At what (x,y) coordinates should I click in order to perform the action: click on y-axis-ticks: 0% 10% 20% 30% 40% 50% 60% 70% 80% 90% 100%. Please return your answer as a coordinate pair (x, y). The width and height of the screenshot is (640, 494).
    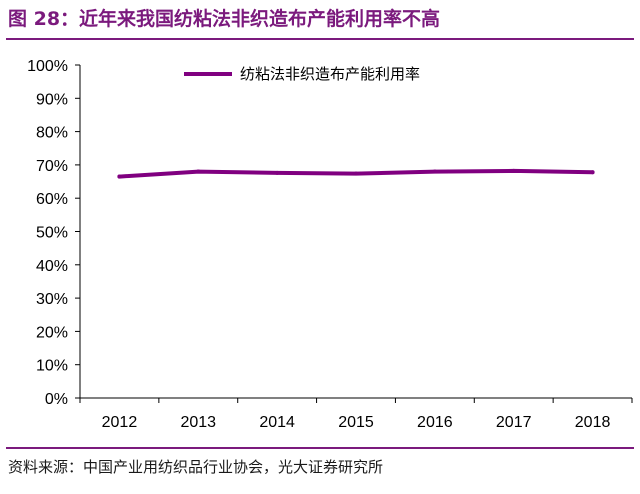
    Looking at the image, I should click on (53, 233).